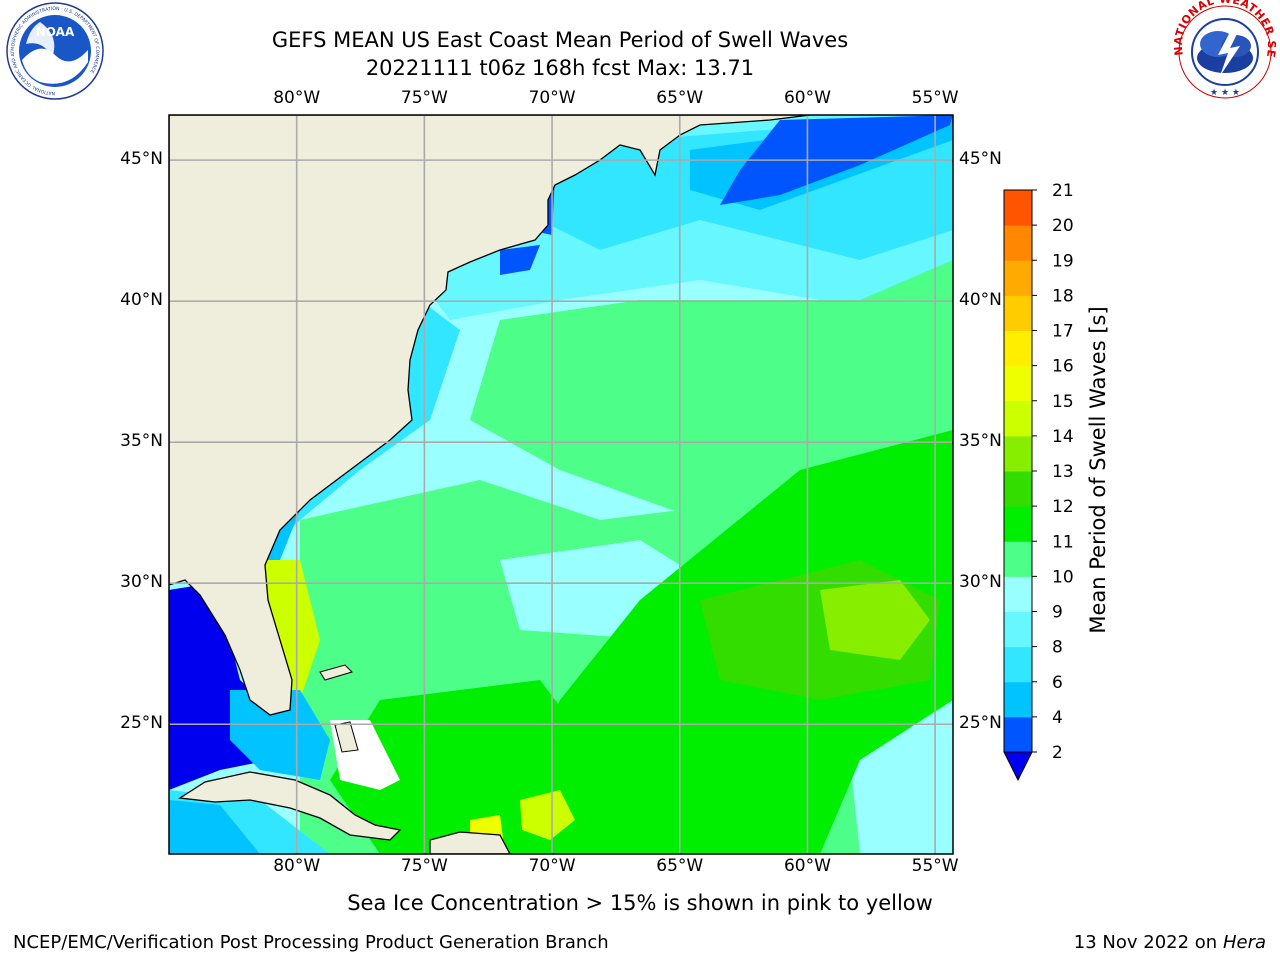  Describe the element at coordinates (141, 159) in the screenshot. I see `lat-tick-left: 45°N` at that location.